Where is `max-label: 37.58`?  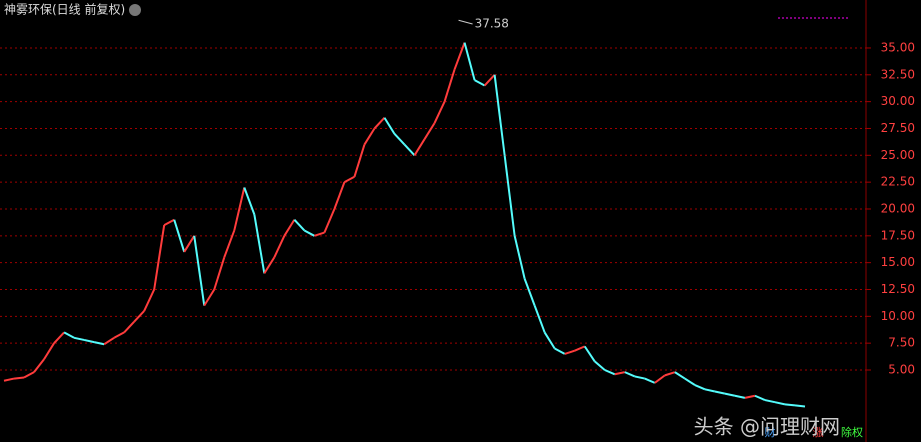
max-label: 37.58 is located at coordinates (492, 24).